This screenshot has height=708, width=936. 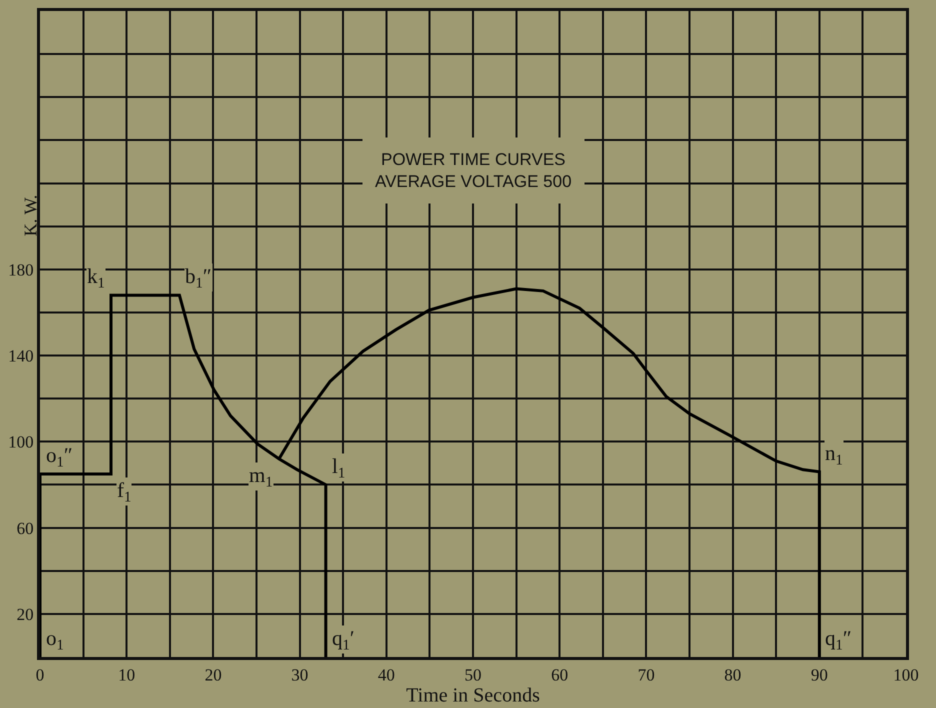 What do you see at coordinates (213, 674) in the screenshot?
I see `x-tick-label: 20` at bounding box center [213, 674].